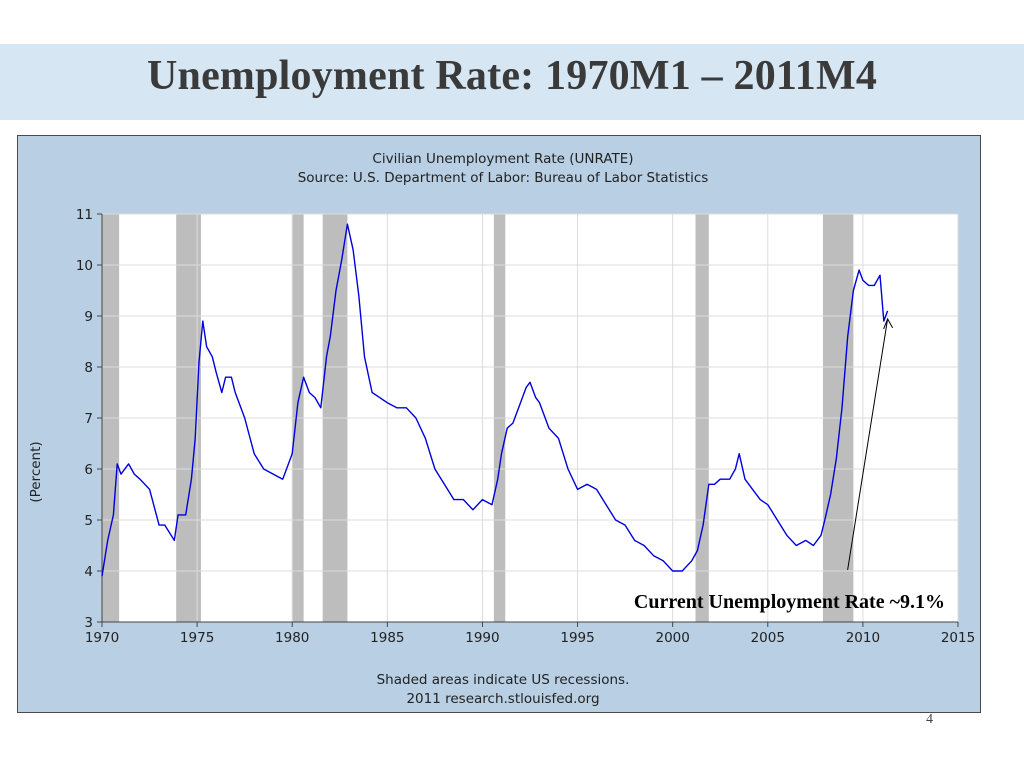 This screenshot has height=768, width=1024. I want to click on x-tick-label-1975: 1975, so click(197, 638).